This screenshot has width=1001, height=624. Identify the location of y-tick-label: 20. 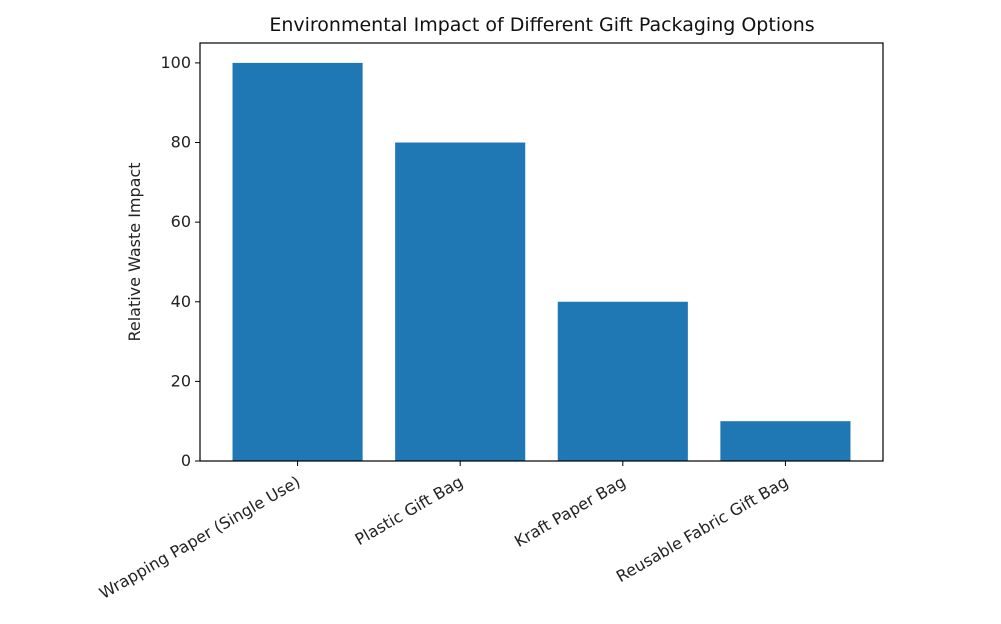
(181, 380).